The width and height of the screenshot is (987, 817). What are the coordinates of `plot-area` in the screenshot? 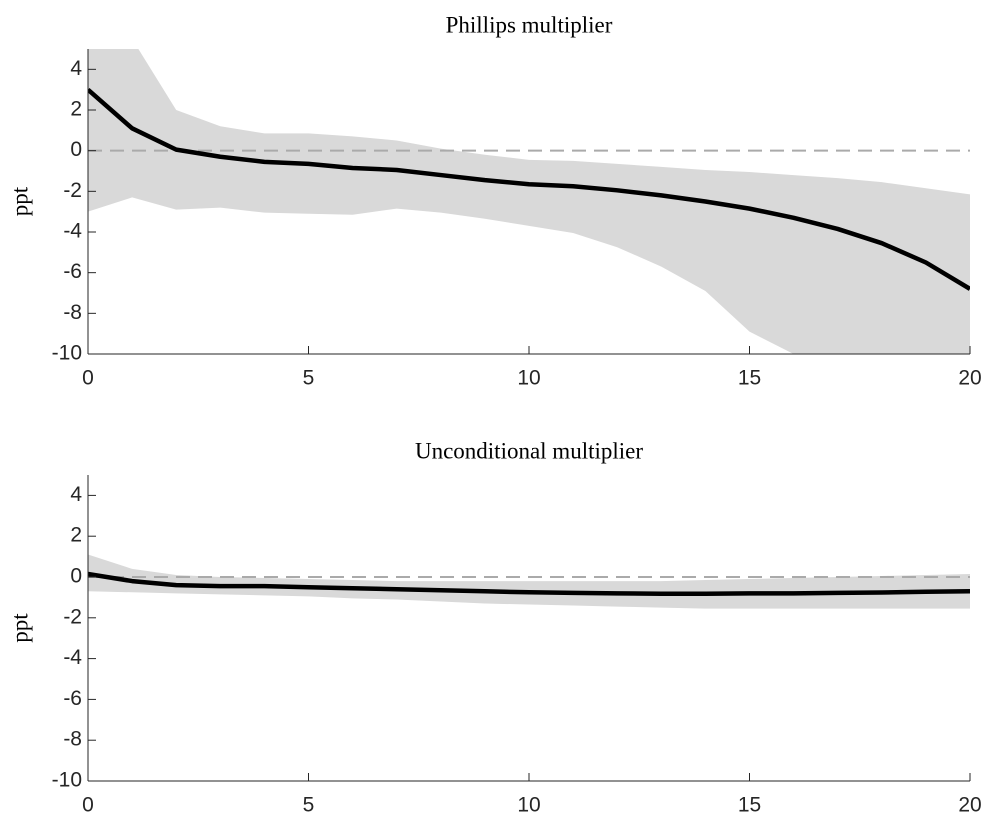 It's located at (529, 581).